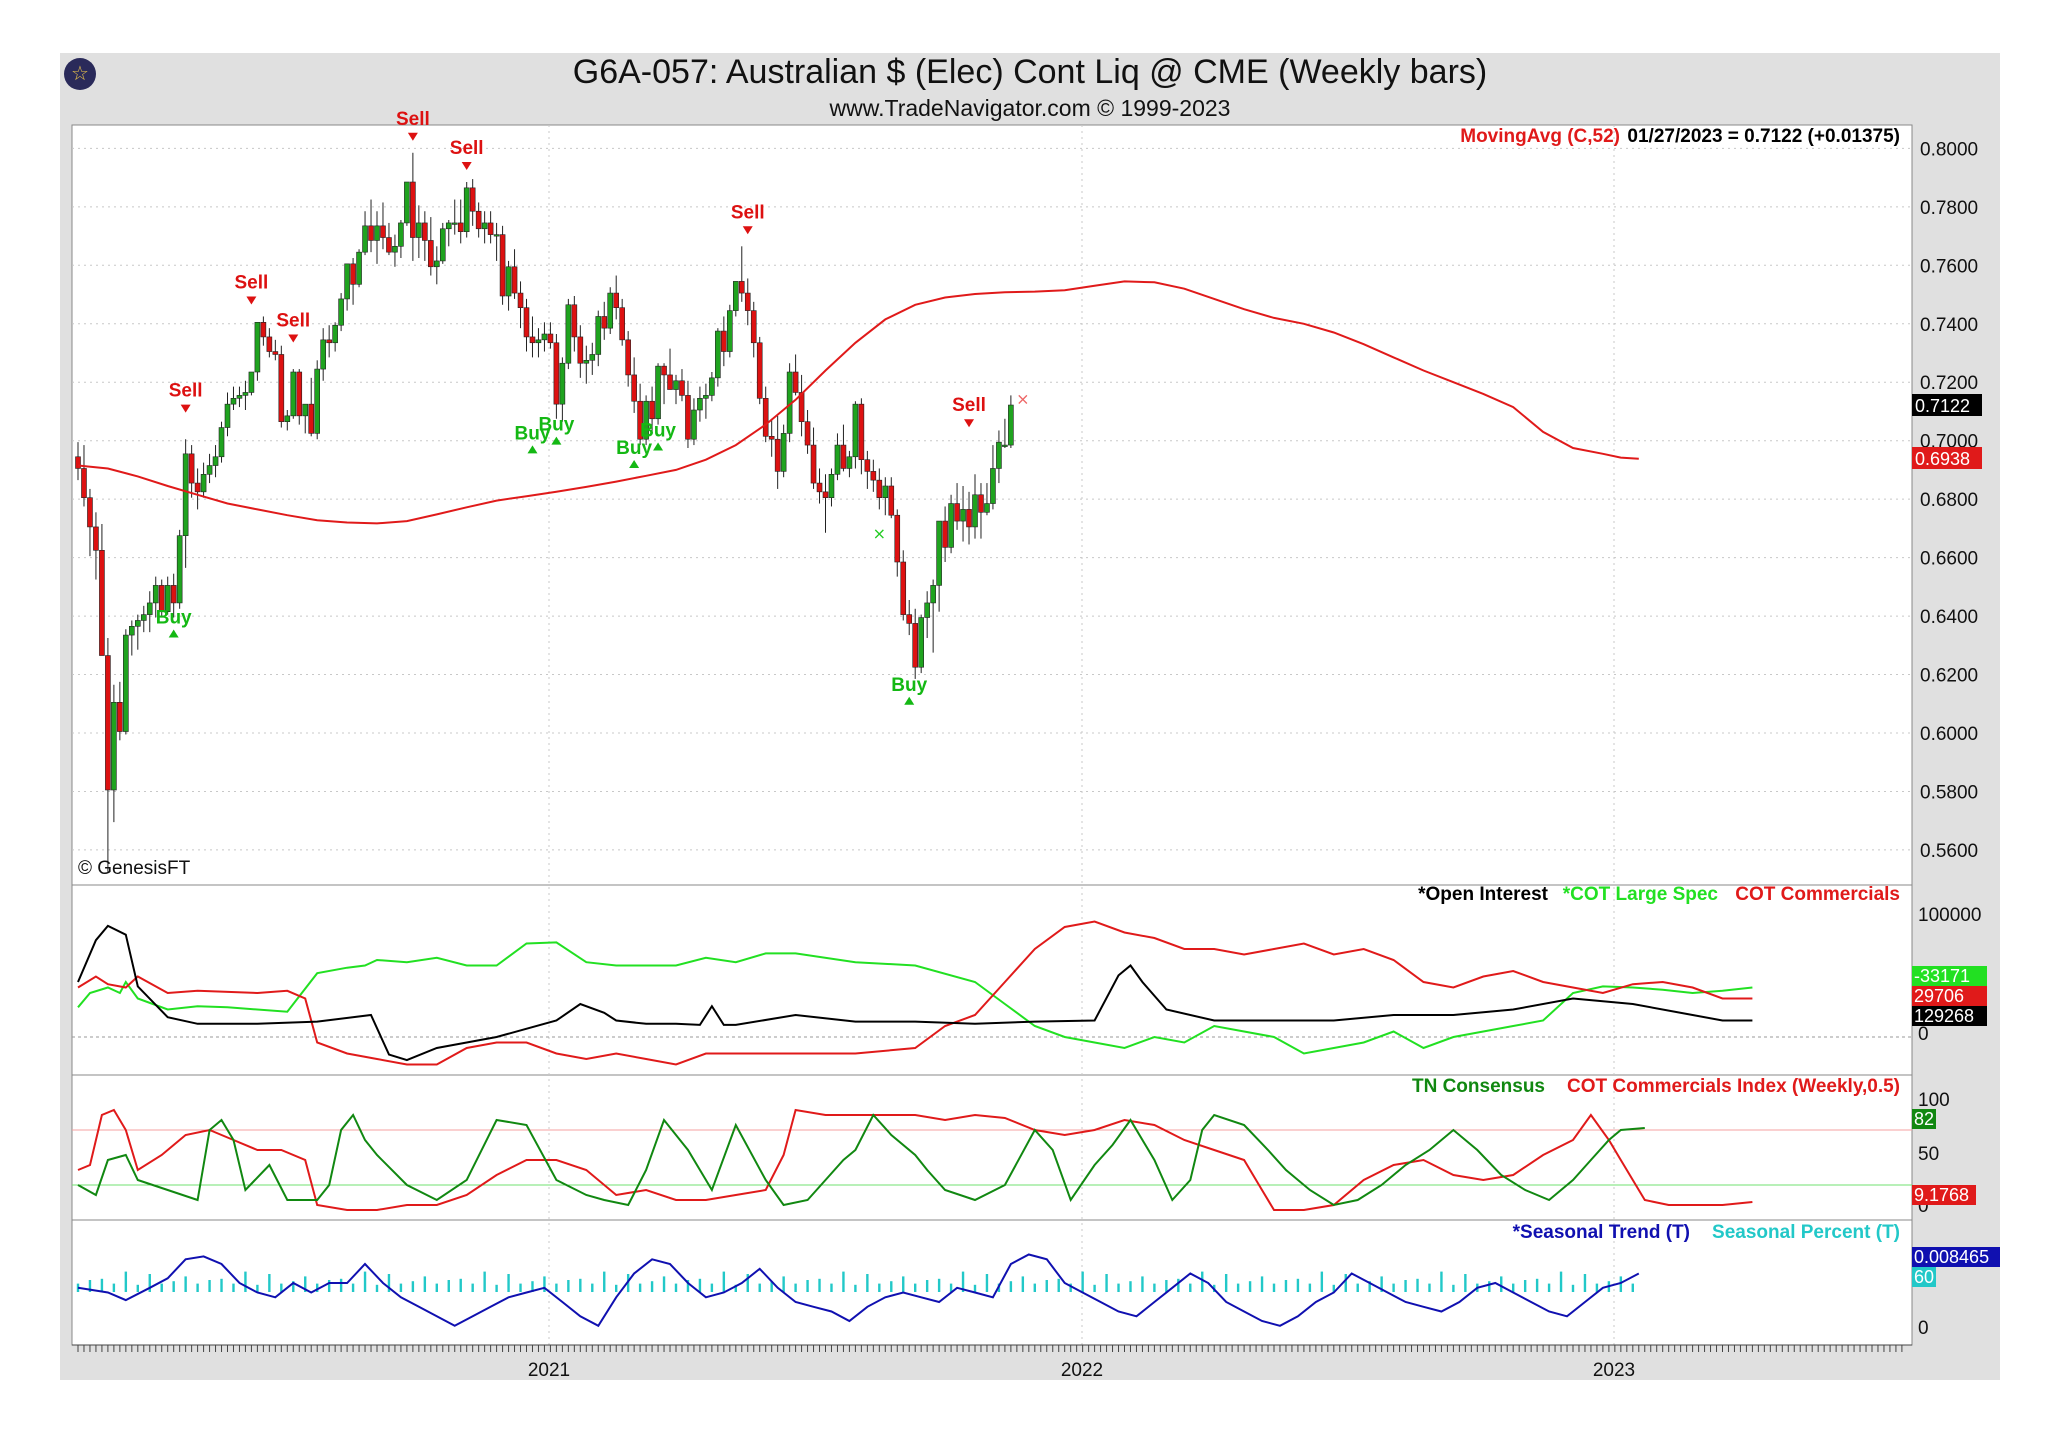 The height and width of the screenshot is (1437, 2048). I want to click on price-tick-label: 0.5600, so click(1949, 851).